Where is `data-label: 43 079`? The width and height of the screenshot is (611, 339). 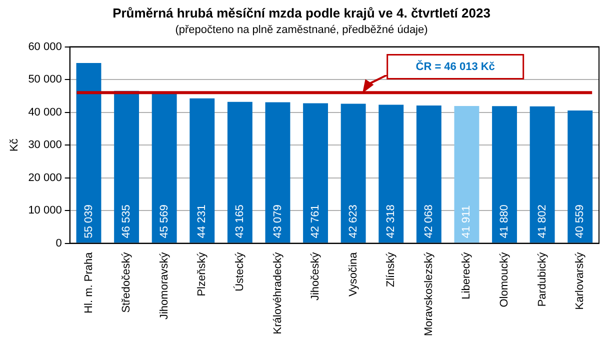 data-label: 43 079 is located at coordinates (278, 221).